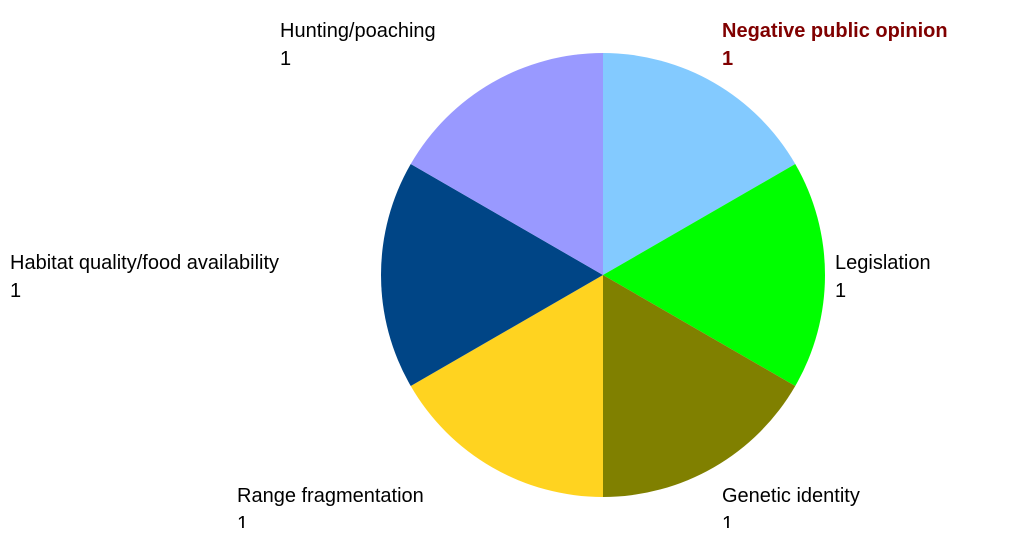 The image size is (1021, 533). What do you see at coordinates (791, 496) in the screenshot?
I see `slice-label: Genetic identity` at bounding box center [791, 496].